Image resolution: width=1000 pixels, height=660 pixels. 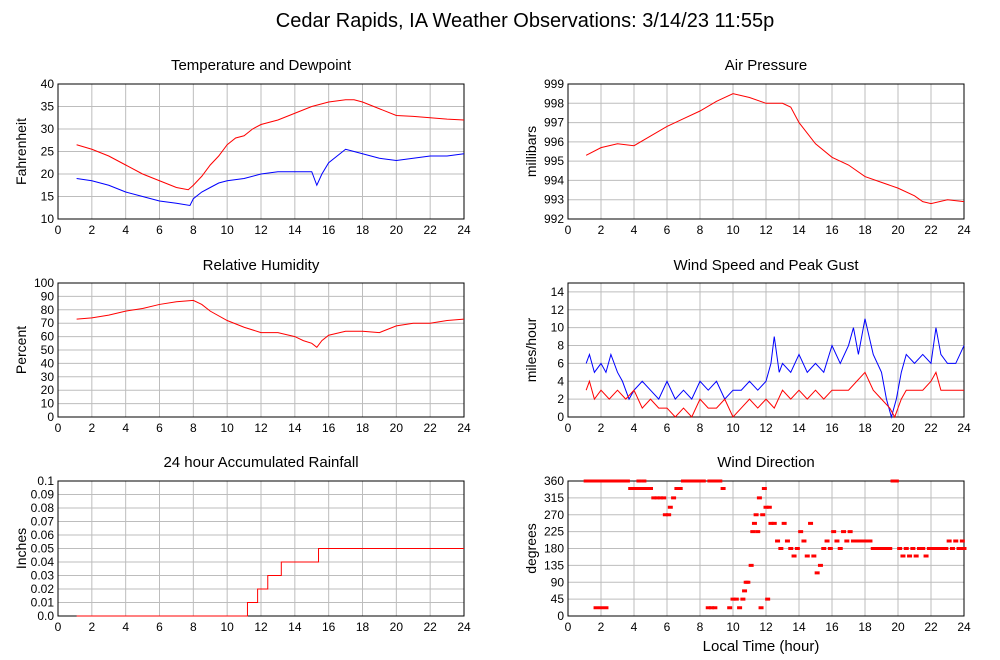 I want to click on y-axis-label: Inches, so click(x=21, y=548).